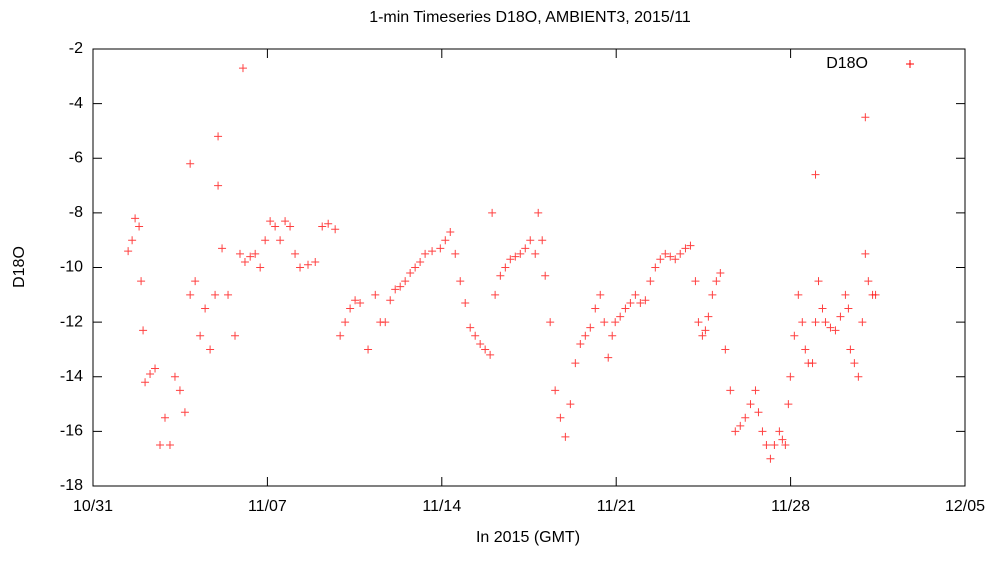 This screenshot has height=564, width=998. I want to click on y-tick-label: -6, so click(76, 157).